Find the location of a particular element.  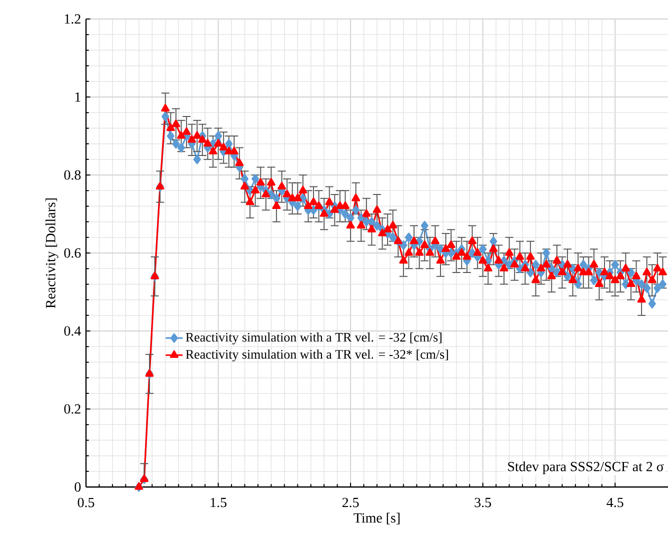

y-axis-title: Reactivity [Dollars] is located at coordinates (52, 253).